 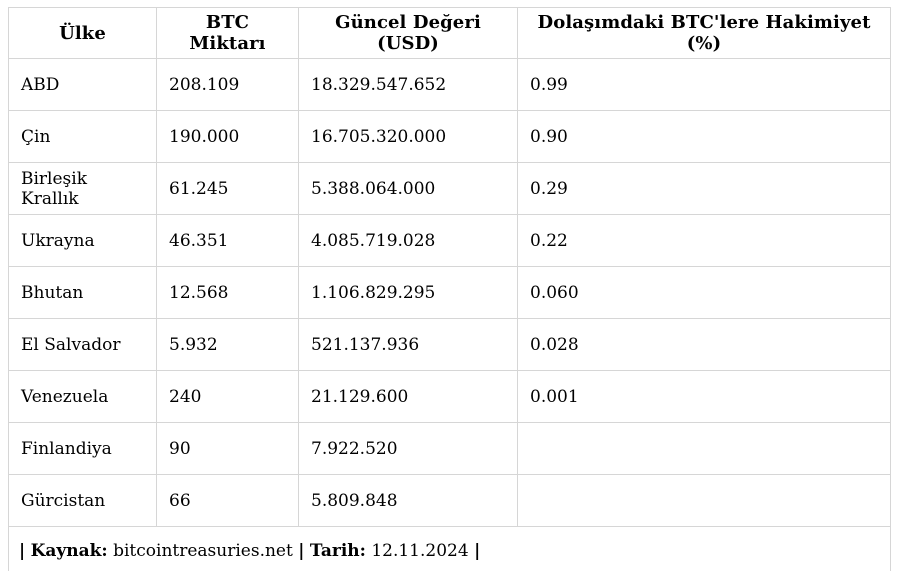 What do you see at coordinates (408, 188) in the screenshot?
I see `cell-usd-value: 5.388.064.000` at bounding box center [408, 188].